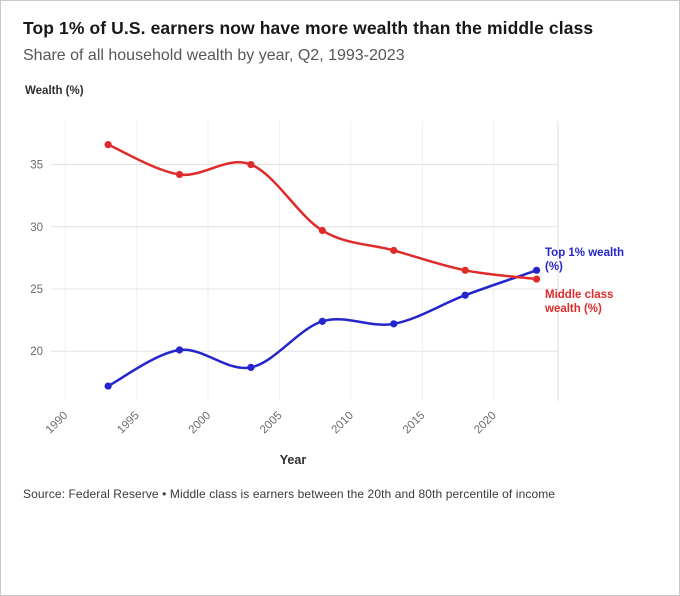 The height and width of the screenshot is (596, 680). I want to click on x-tick-label: 2020, so click(485, 423).